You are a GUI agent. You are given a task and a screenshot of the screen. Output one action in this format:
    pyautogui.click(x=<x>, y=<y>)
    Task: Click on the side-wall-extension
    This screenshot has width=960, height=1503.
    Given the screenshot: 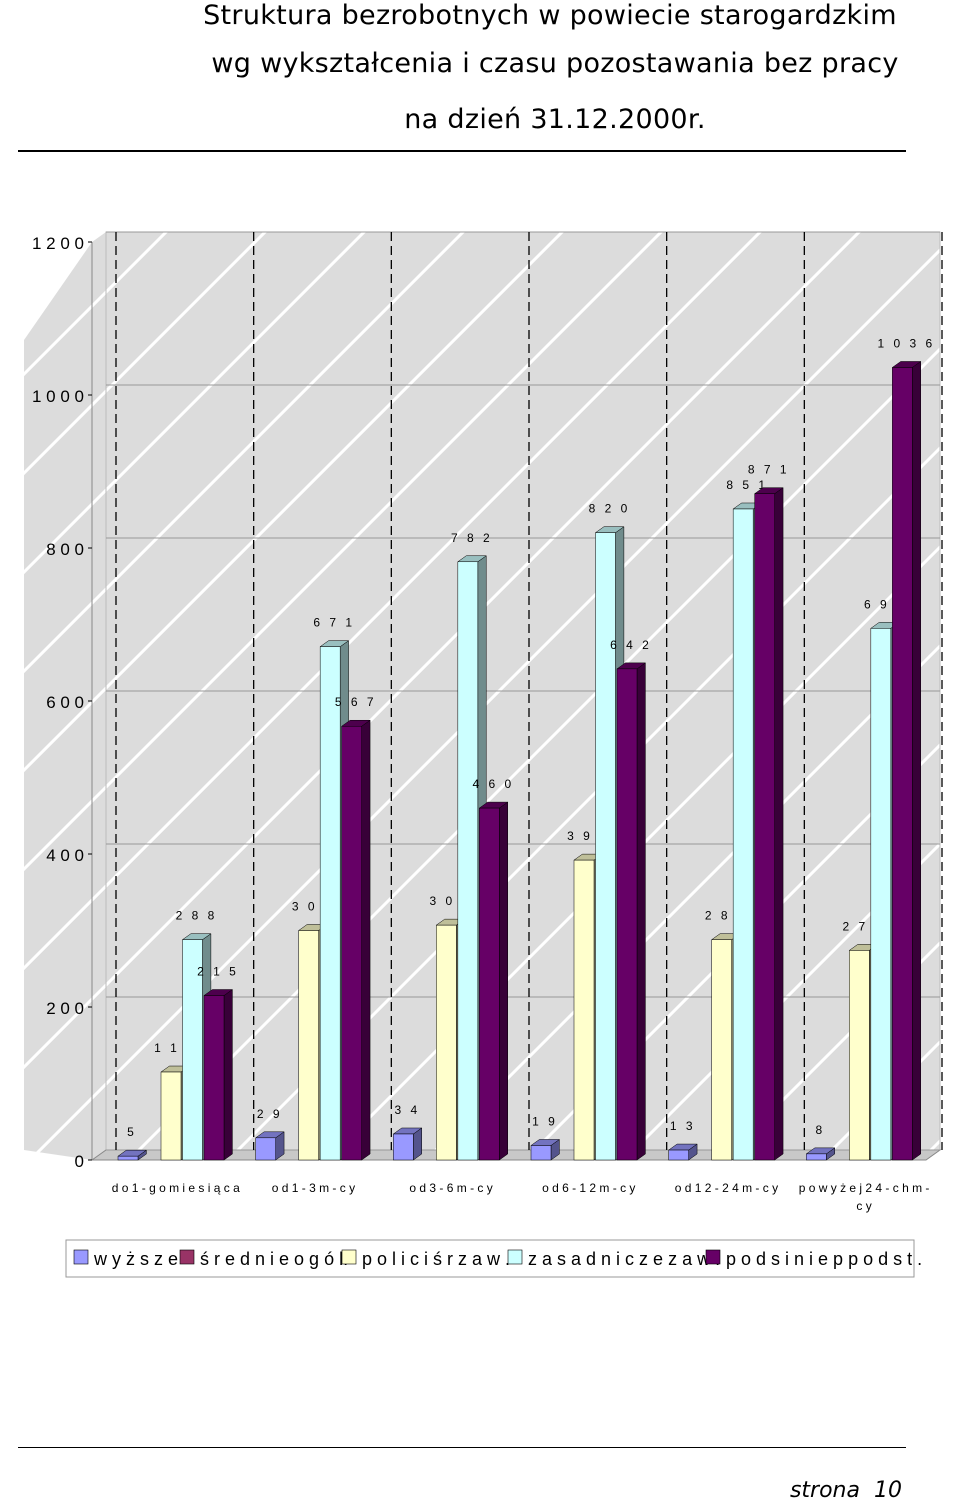 What is the action you would take?
    pyautogui.click(x=58, y=701)
    